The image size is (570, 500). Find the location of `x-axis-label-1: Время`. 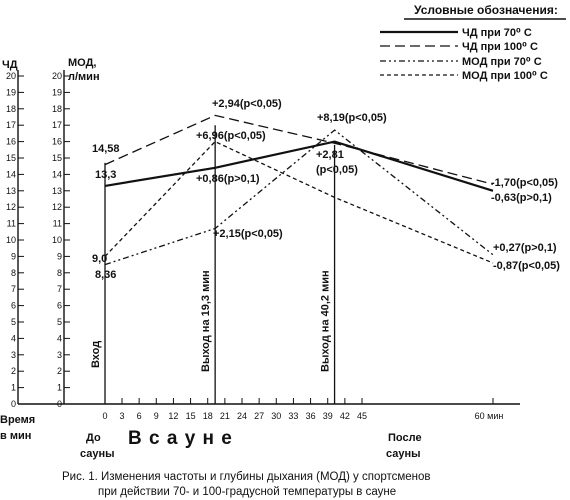

x-axis-label-1: Время is located at coordinates (17, 420).